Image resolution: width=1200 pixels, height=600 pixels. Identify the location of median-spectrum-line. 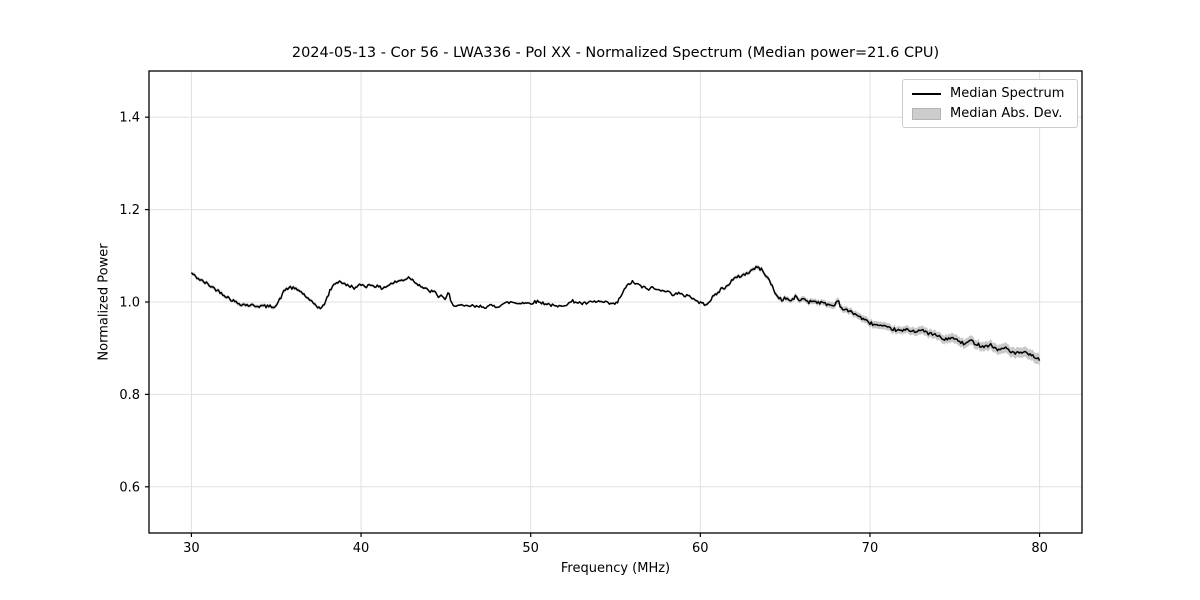
(615, 313).